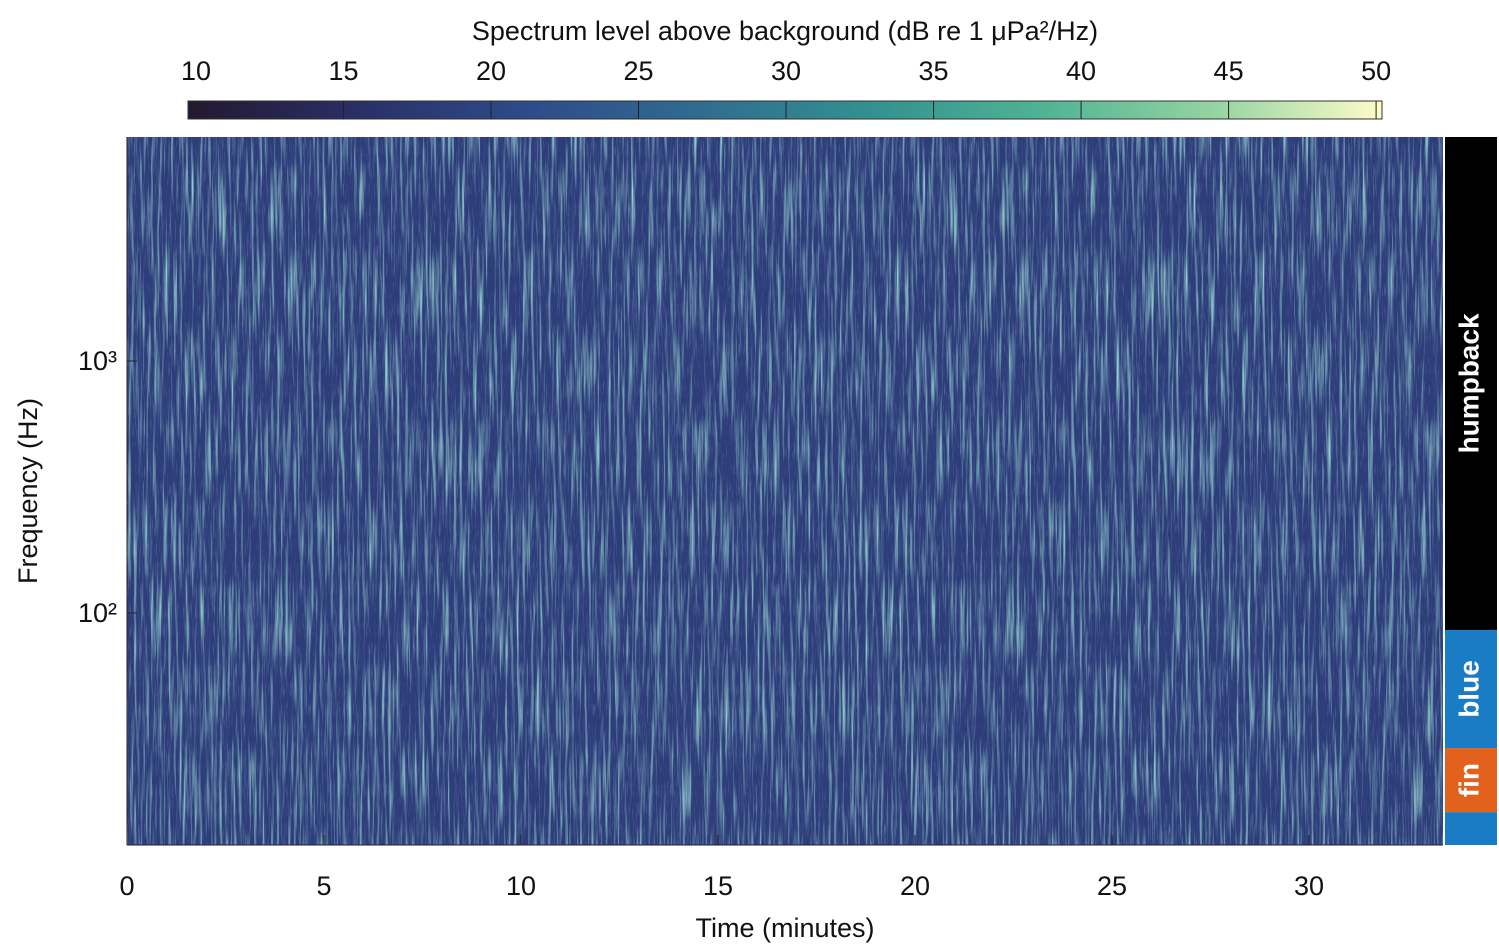 The width and height of the screenshot is (1499, 949). I want to click on band-label: fin, so click(1468, 780).